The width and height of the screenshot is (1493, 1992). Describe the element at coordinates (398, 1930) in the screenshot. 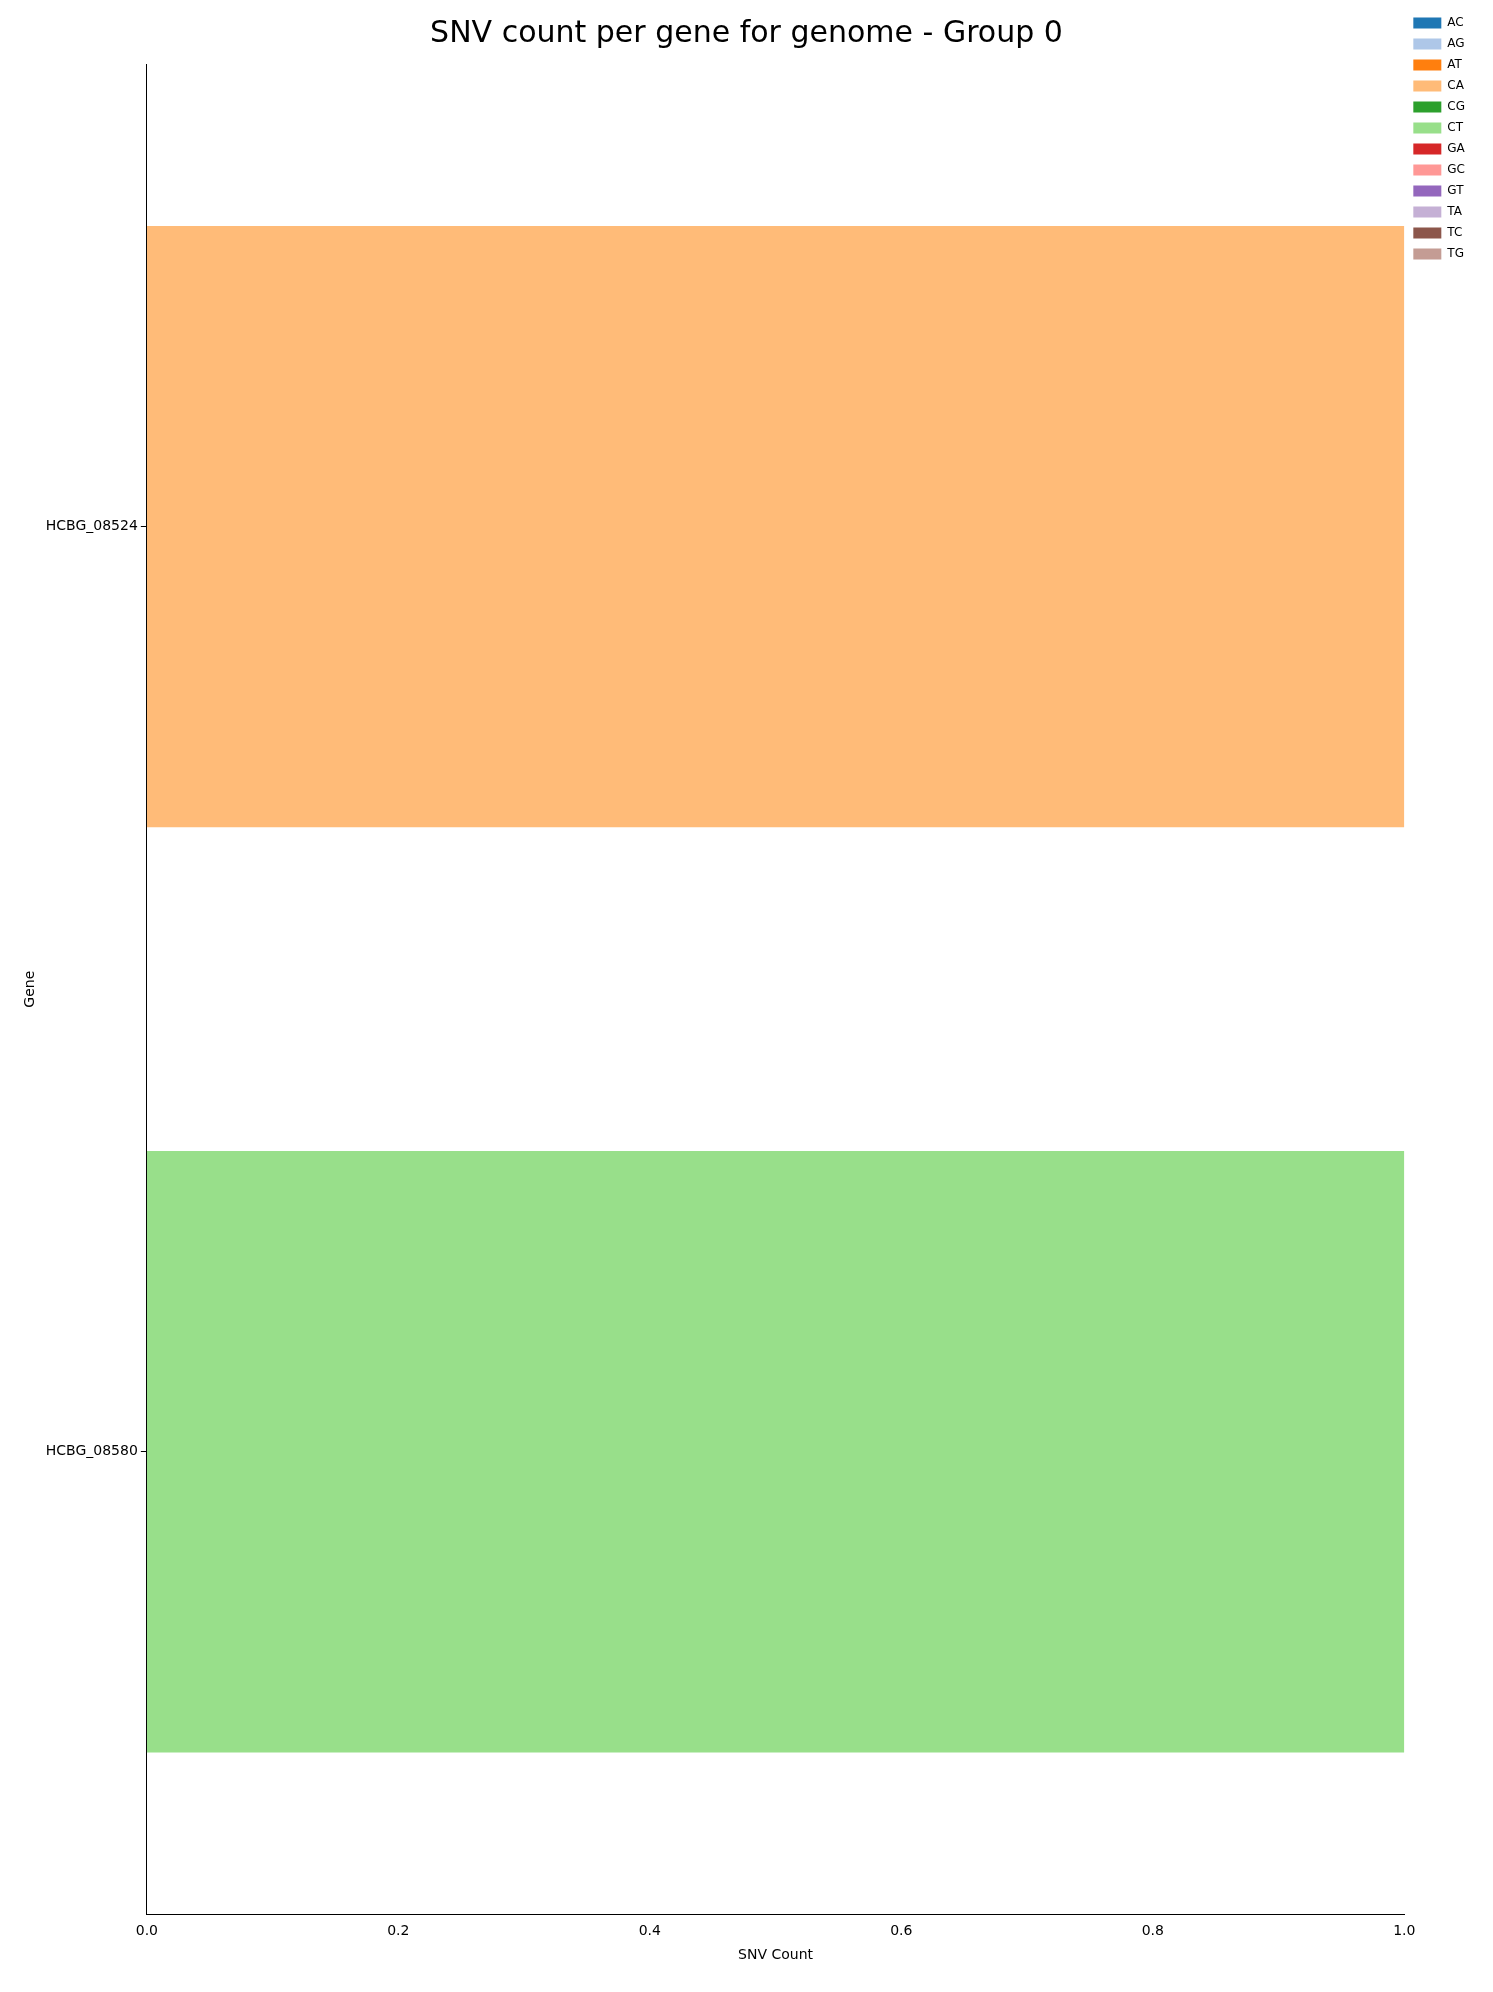

I see `x-tick-label: 0.2` at that location.